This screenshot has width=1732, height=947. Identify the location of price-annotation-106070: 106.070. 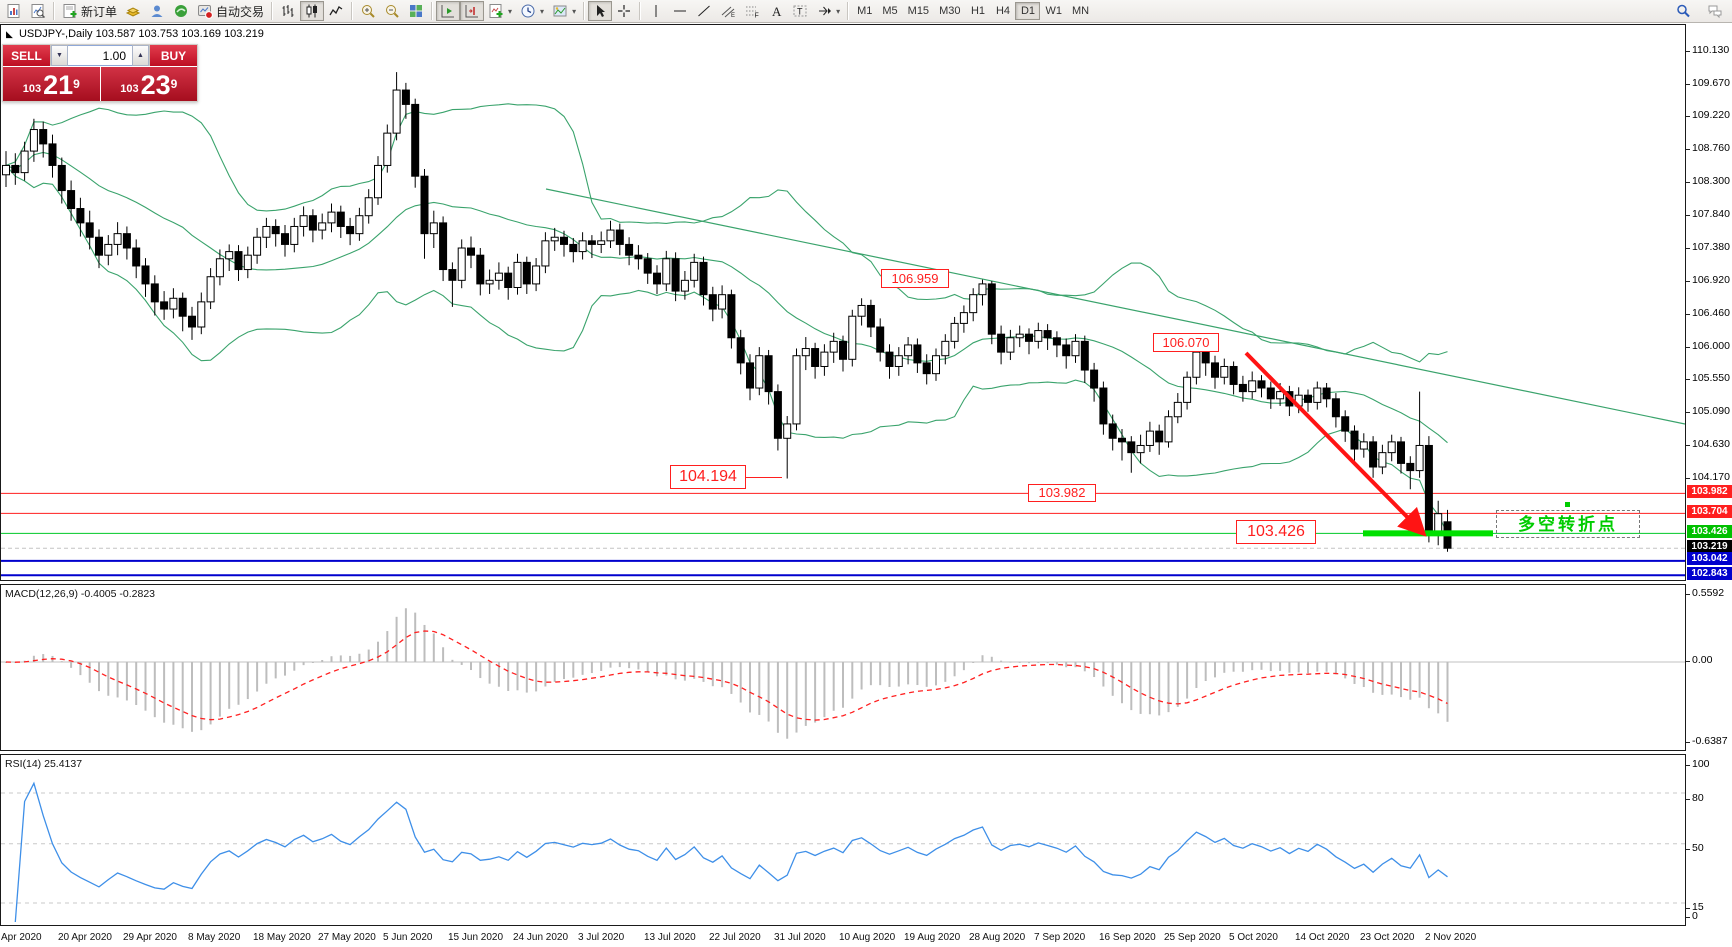
(1186, 342).